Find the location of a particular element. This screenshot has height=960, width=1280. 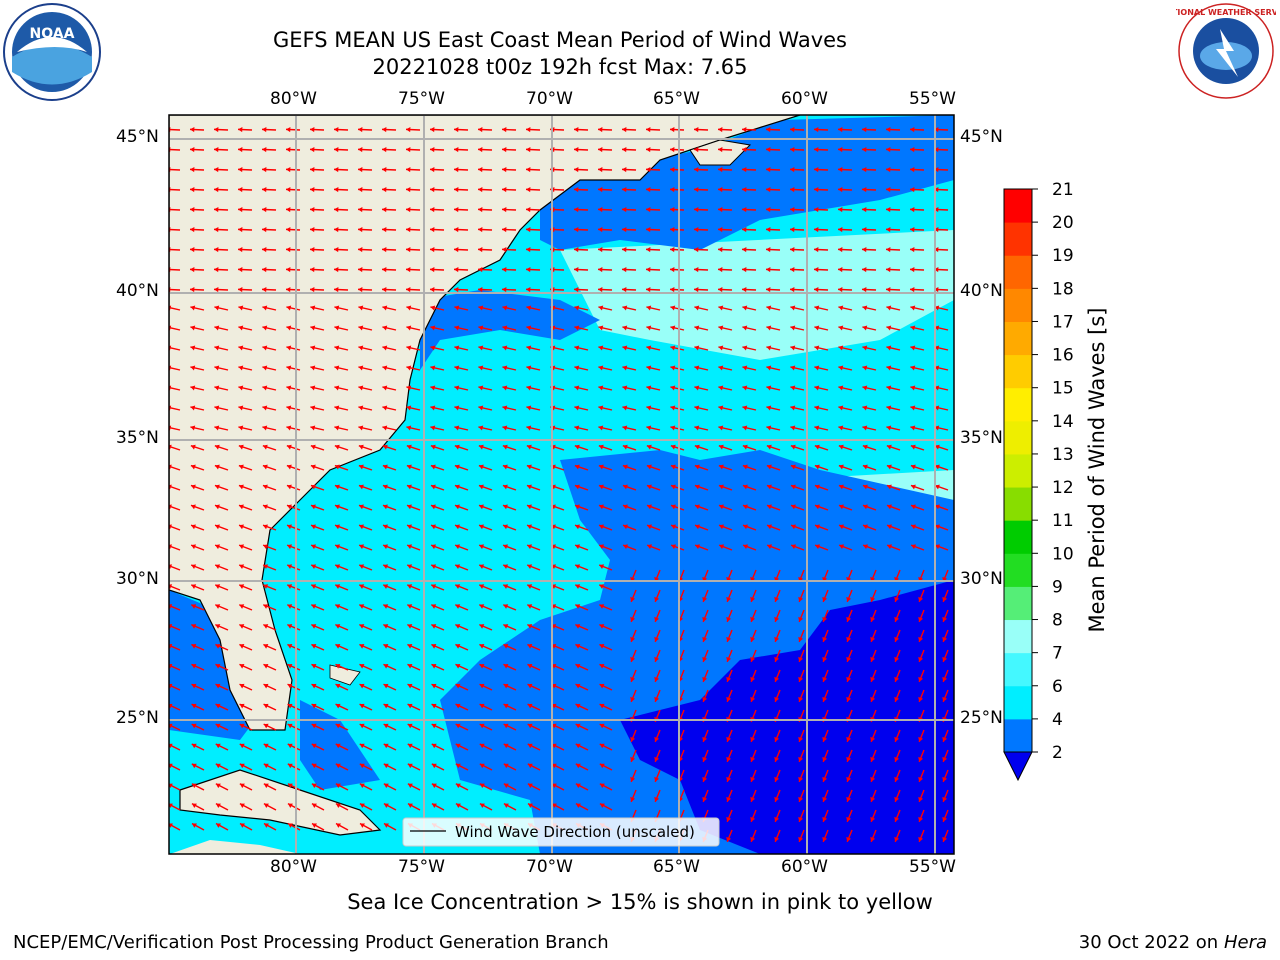

colorbar-tick-label: 2 is located at coordinates (1057, 753).